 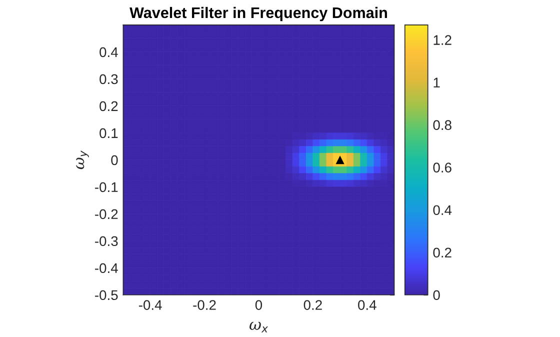 What do you see at coordinates (442, 210) in the screenshot?
I see `color-bar-label: 0.4` at bounding box center [442, 210].